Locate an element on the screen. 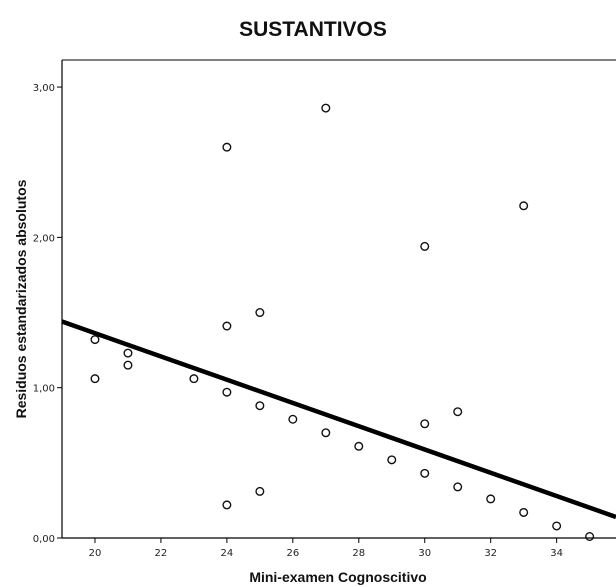 The width and height of the screenshot is (616, 587). x-tick-label: 28 is located at coordinates (358, 553).